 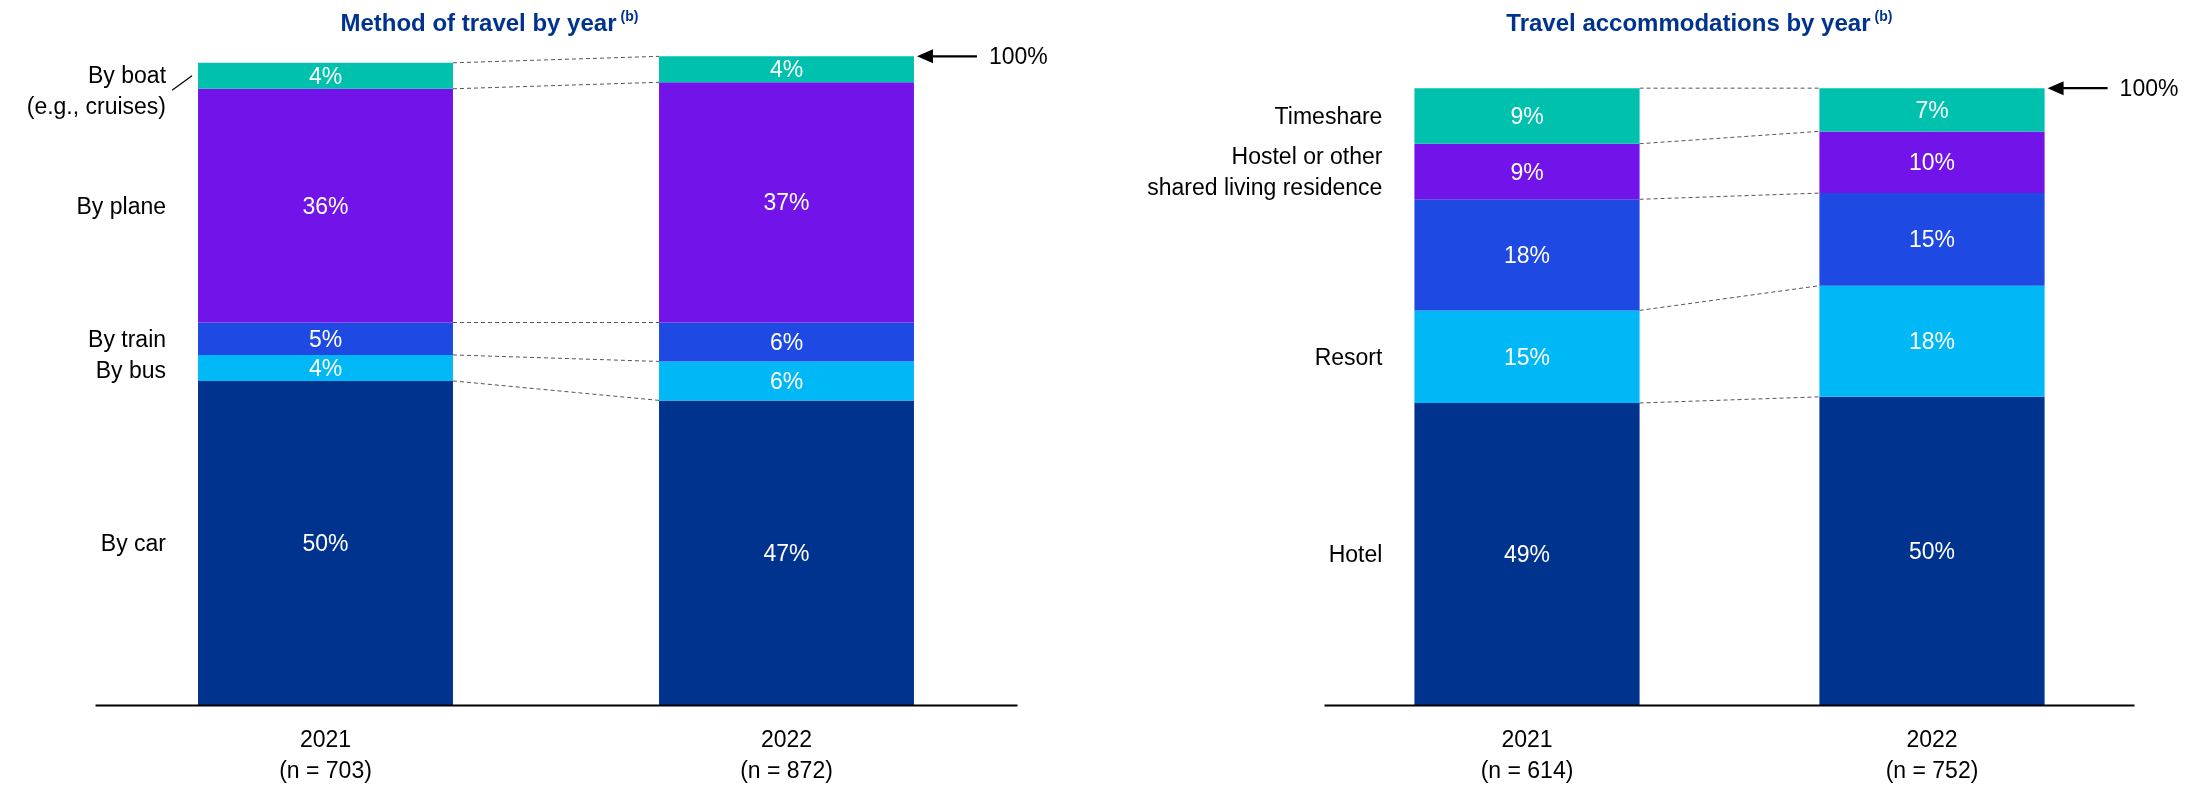 I want to click on x-tick-label: 2022 (n = 752), so click(x=1932, y=754).